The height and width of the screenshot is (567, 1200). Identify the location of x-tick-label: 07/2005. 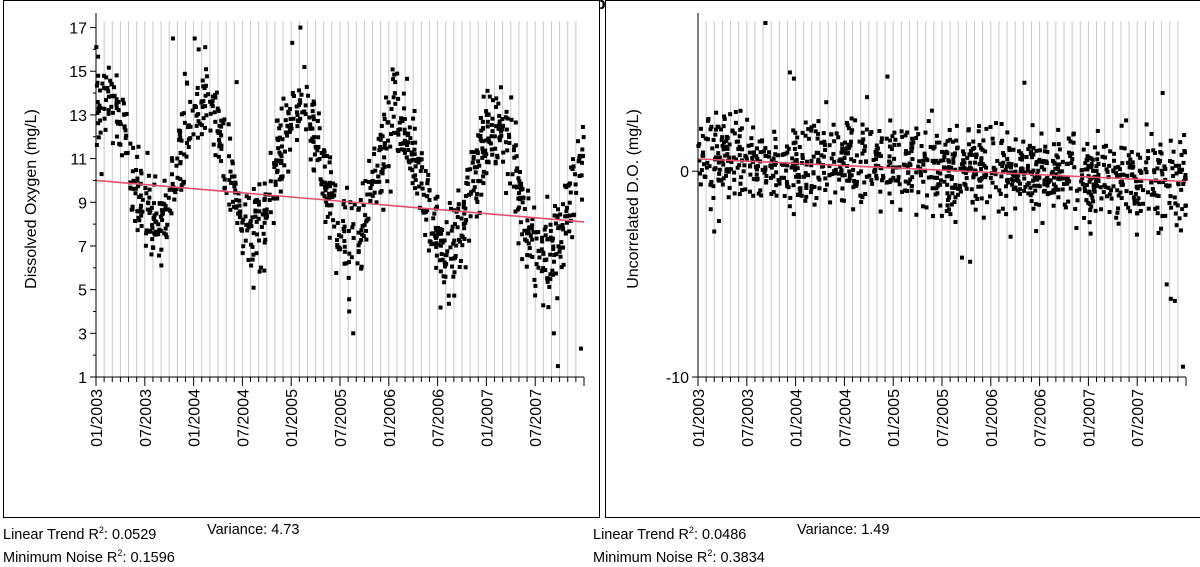
(341, 418).